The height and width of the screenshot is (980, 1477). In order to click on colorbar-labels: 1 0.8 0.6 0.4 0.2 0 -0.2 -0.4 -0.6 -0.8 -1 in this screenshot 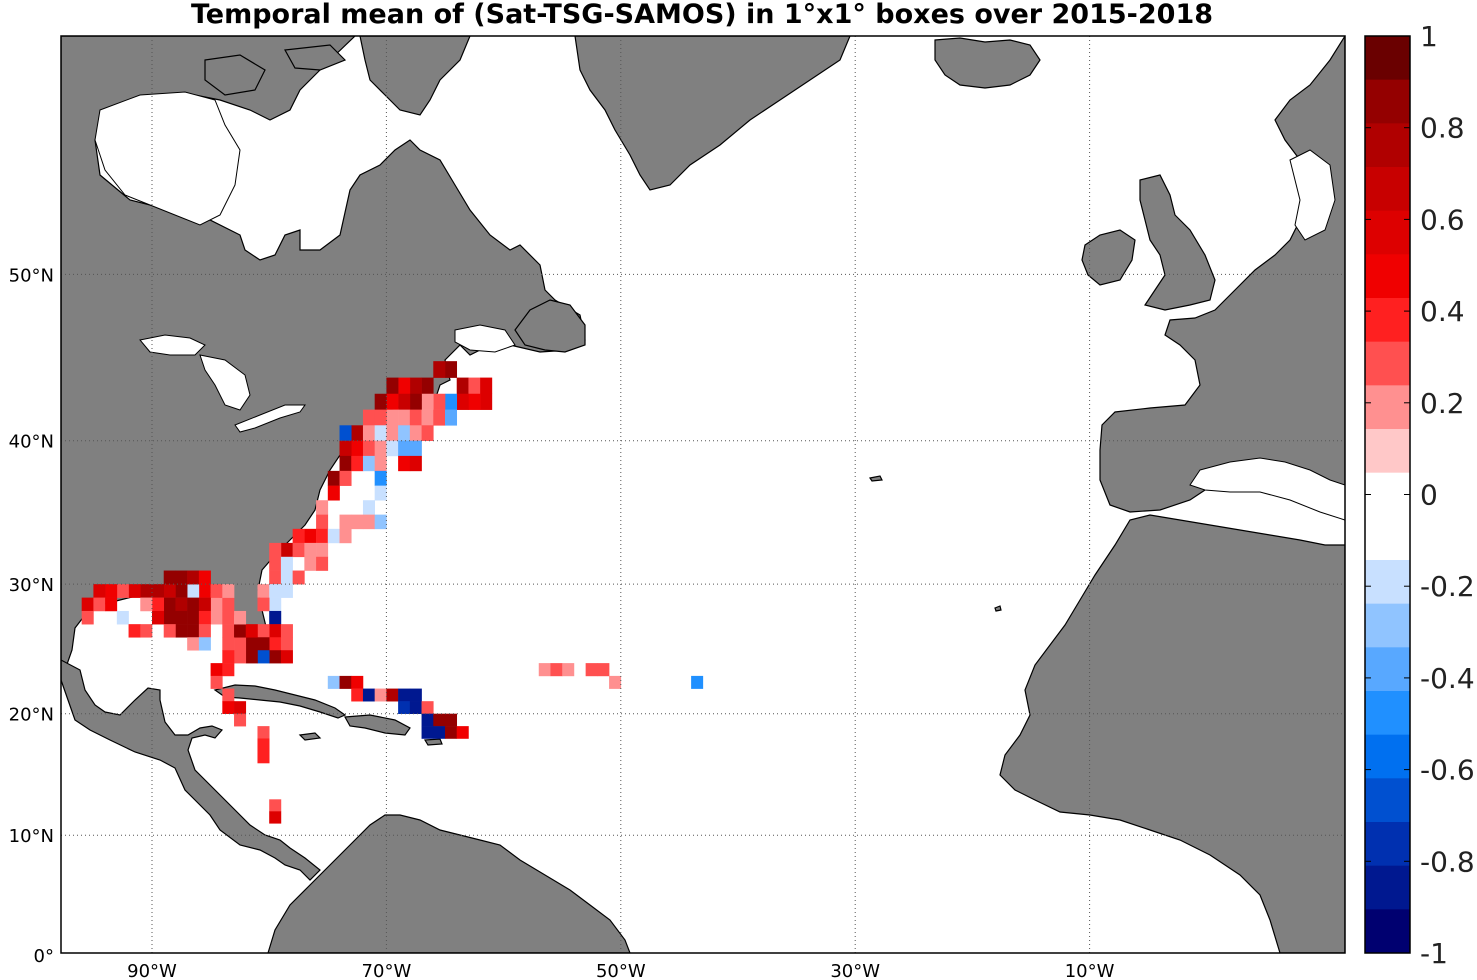, I will do `click(1420, 495)`.